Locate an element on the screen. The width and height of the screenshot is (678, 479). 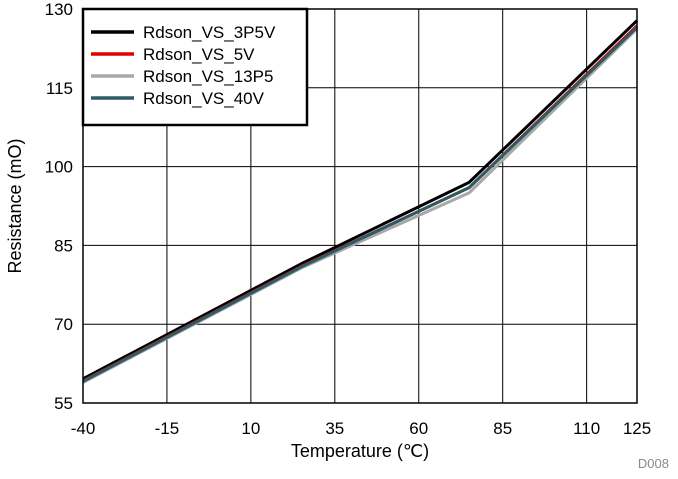
legend-box is located at coordinates (195, 67).